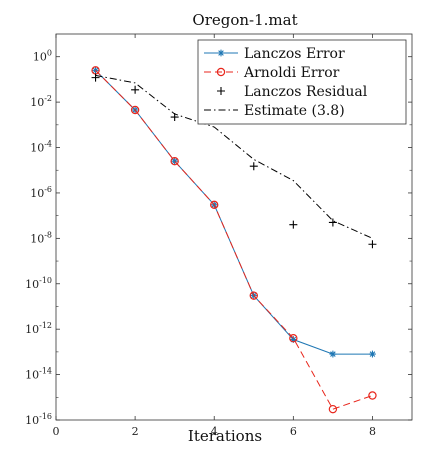 The height and width of the screenshot is (457, 436). Describe the element at coordinates (41, 192) in the screenshot. I see `y-tick-label: 10⁻⁶` at that location.